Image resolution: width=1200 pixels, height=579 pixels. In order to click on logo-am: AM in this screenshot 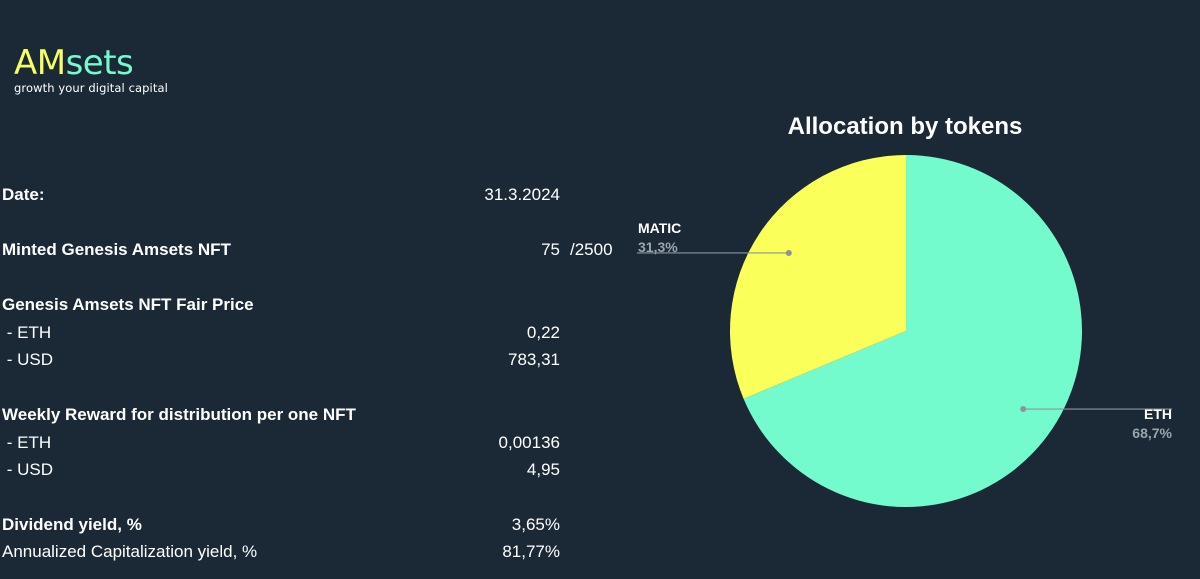, I will do `click(40, 63)`.